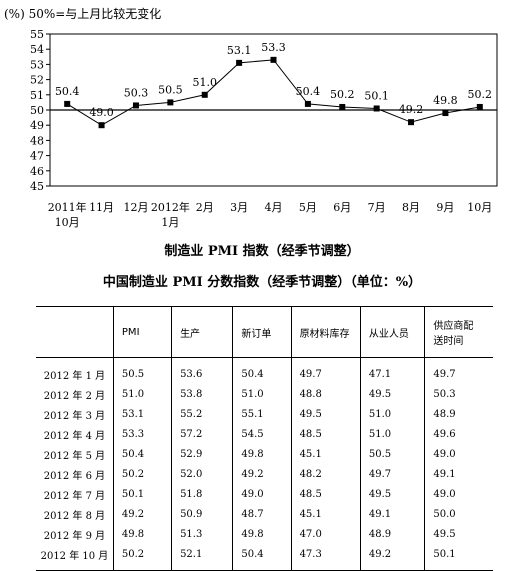 Image resolution: width=524 pixels, height=571 pixels. Describe the element at coordinates (274, 207) in the screenshot. I see `x-tick-label: 4月` at that location.